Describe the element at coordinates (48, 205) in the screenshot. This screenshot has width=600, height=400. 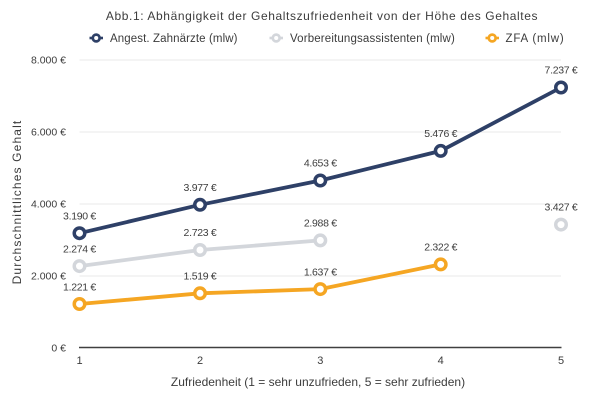
I see `svg-text: 4.000 €` at that location.